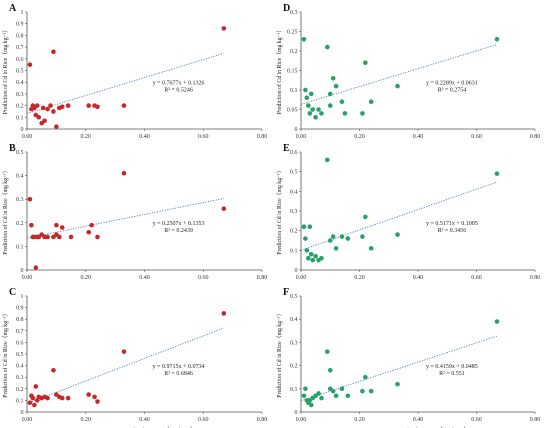  I want to click on chart-d-x-tick-label: 0.60, so click(476, 137).